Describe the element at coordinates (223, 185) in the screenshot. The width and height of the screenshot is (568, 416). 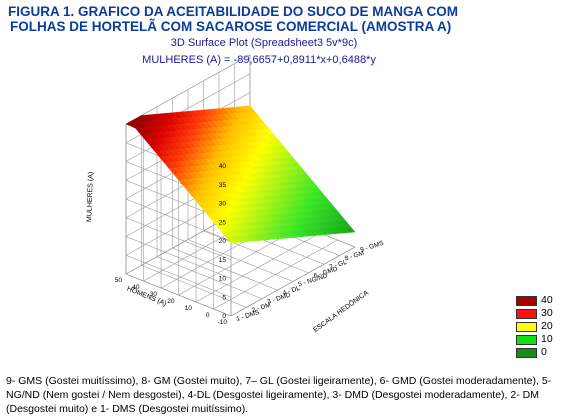
I see `z-tick-label: 35` at that location.